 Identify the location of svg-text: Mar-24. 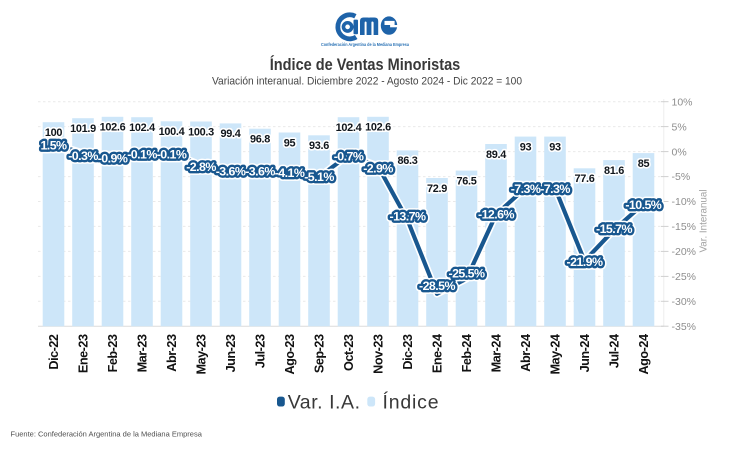
(497, 353).